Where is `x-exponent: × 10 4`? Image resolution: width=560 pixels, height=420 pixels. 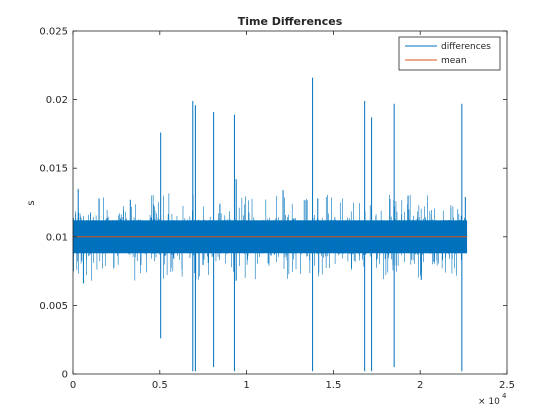
x-exponent: × 10 4 is located at coordinates (492, 399).